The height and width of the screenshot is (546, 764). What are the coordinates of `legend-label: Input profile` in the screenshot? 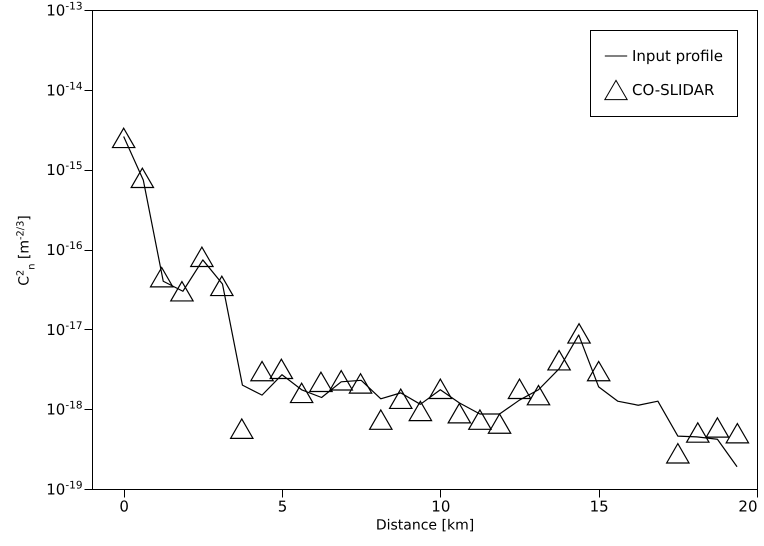 It's located at (677, 56).